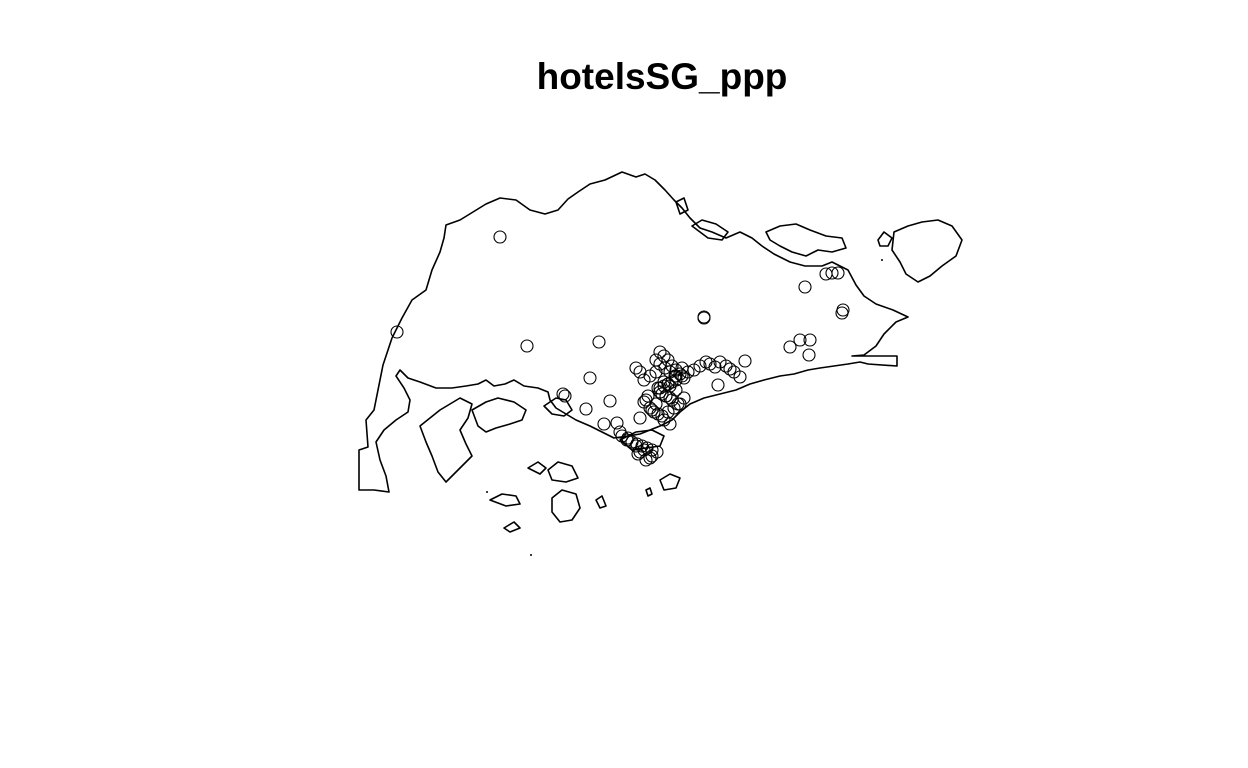  Describe the element at coordinates (499, 415) in the screenshot. I see `jurong-island-2-outline` at that location.